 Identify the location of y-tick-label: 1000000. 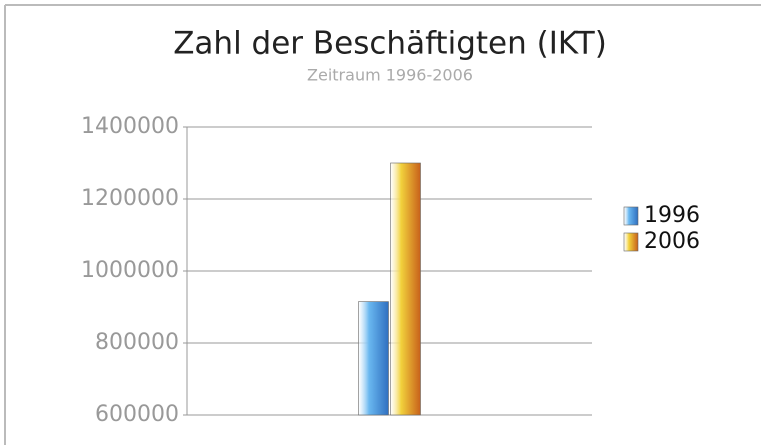
(130, 270).